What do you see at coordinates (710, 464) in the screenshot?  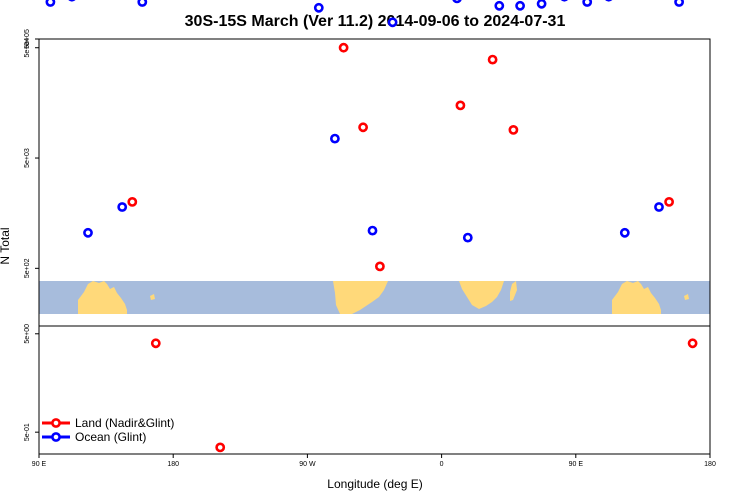 I see `x-tick-label-5: 180` at bounding box center [710, 464].